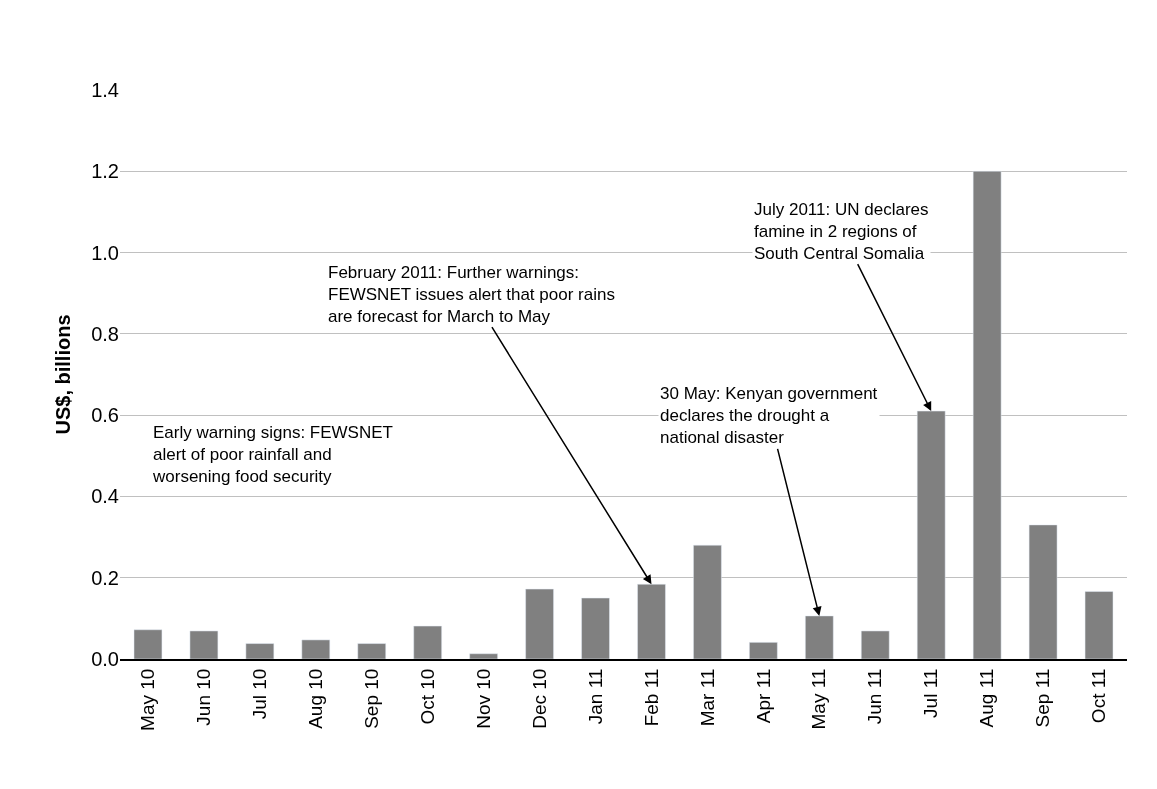  I want to click on y-tick-label: 0.4, so click(105, 496).